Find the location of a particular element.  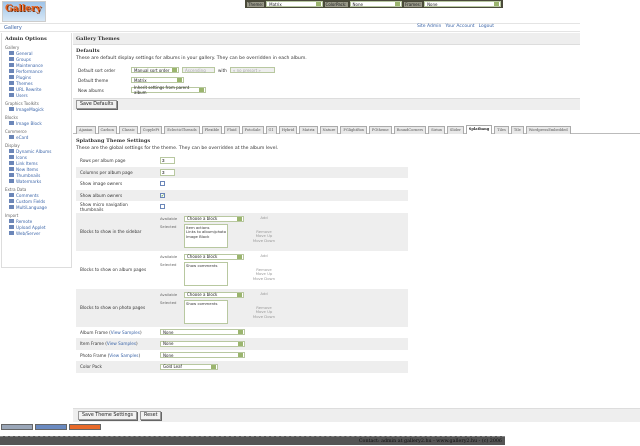

your-account-link: Your Account is located at coordinates (460, 26).